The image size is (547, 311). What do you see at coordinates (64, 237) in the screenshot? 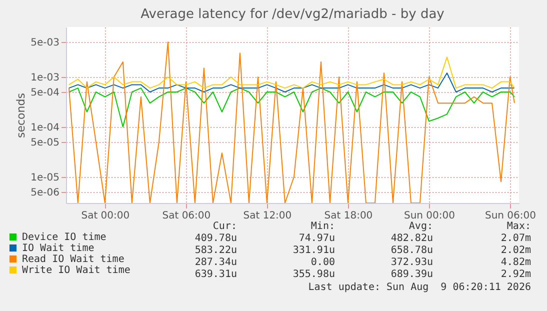
I see `legend-label: Device IO time` at bounding box center [64, 237].